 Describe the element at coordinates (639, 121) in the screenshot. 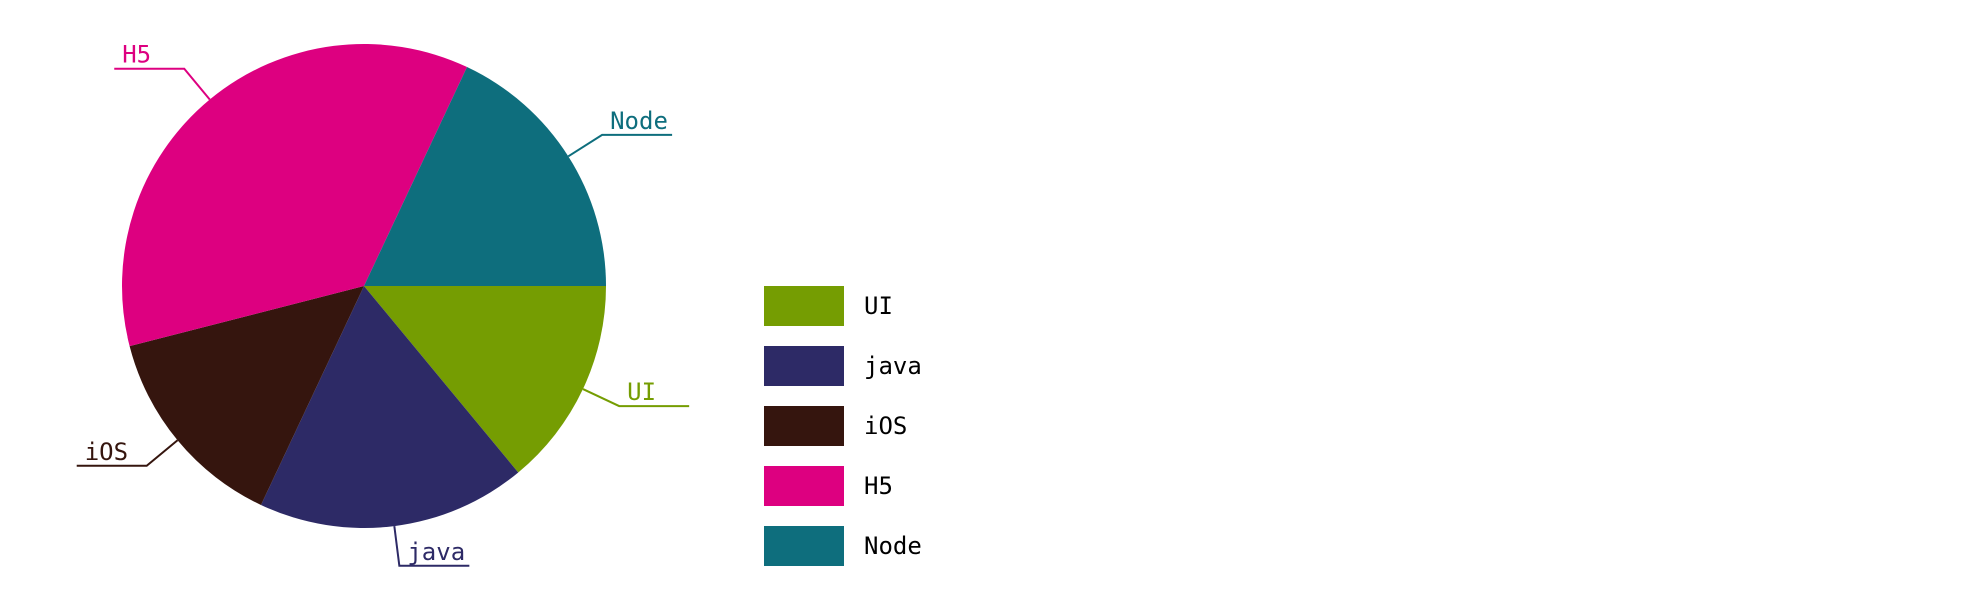

I see `slice-label-node: Node` at that location.